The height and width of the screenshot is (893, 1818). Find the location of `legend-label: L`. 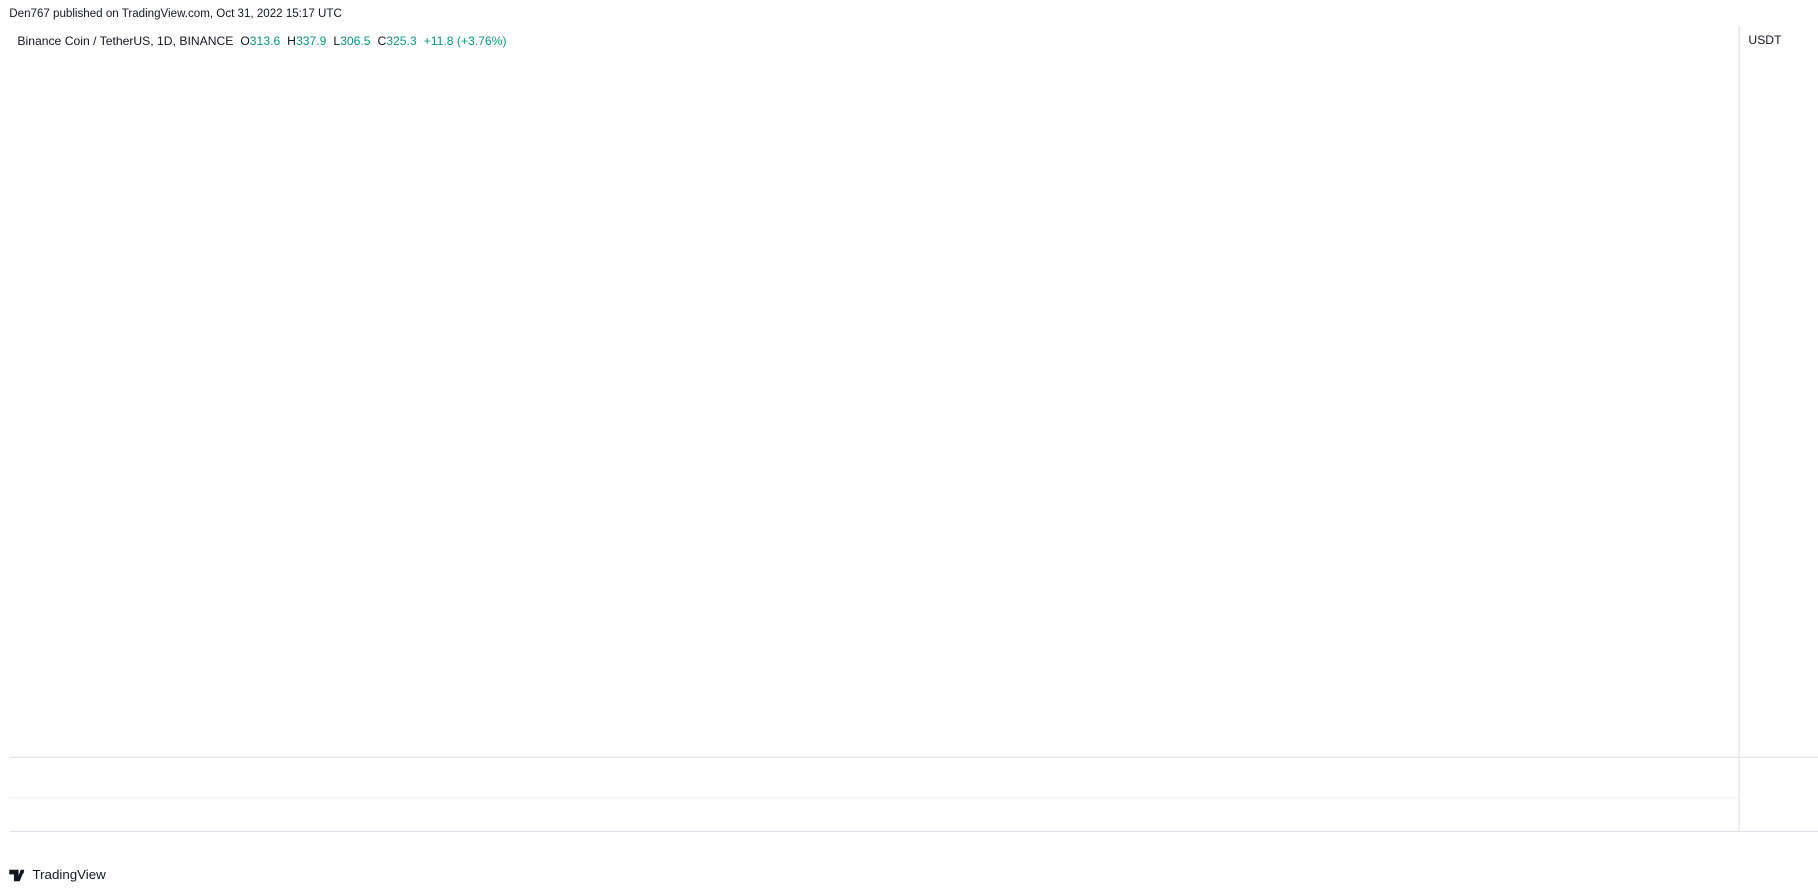

legend-label: L is located at coordinates (336, 41).